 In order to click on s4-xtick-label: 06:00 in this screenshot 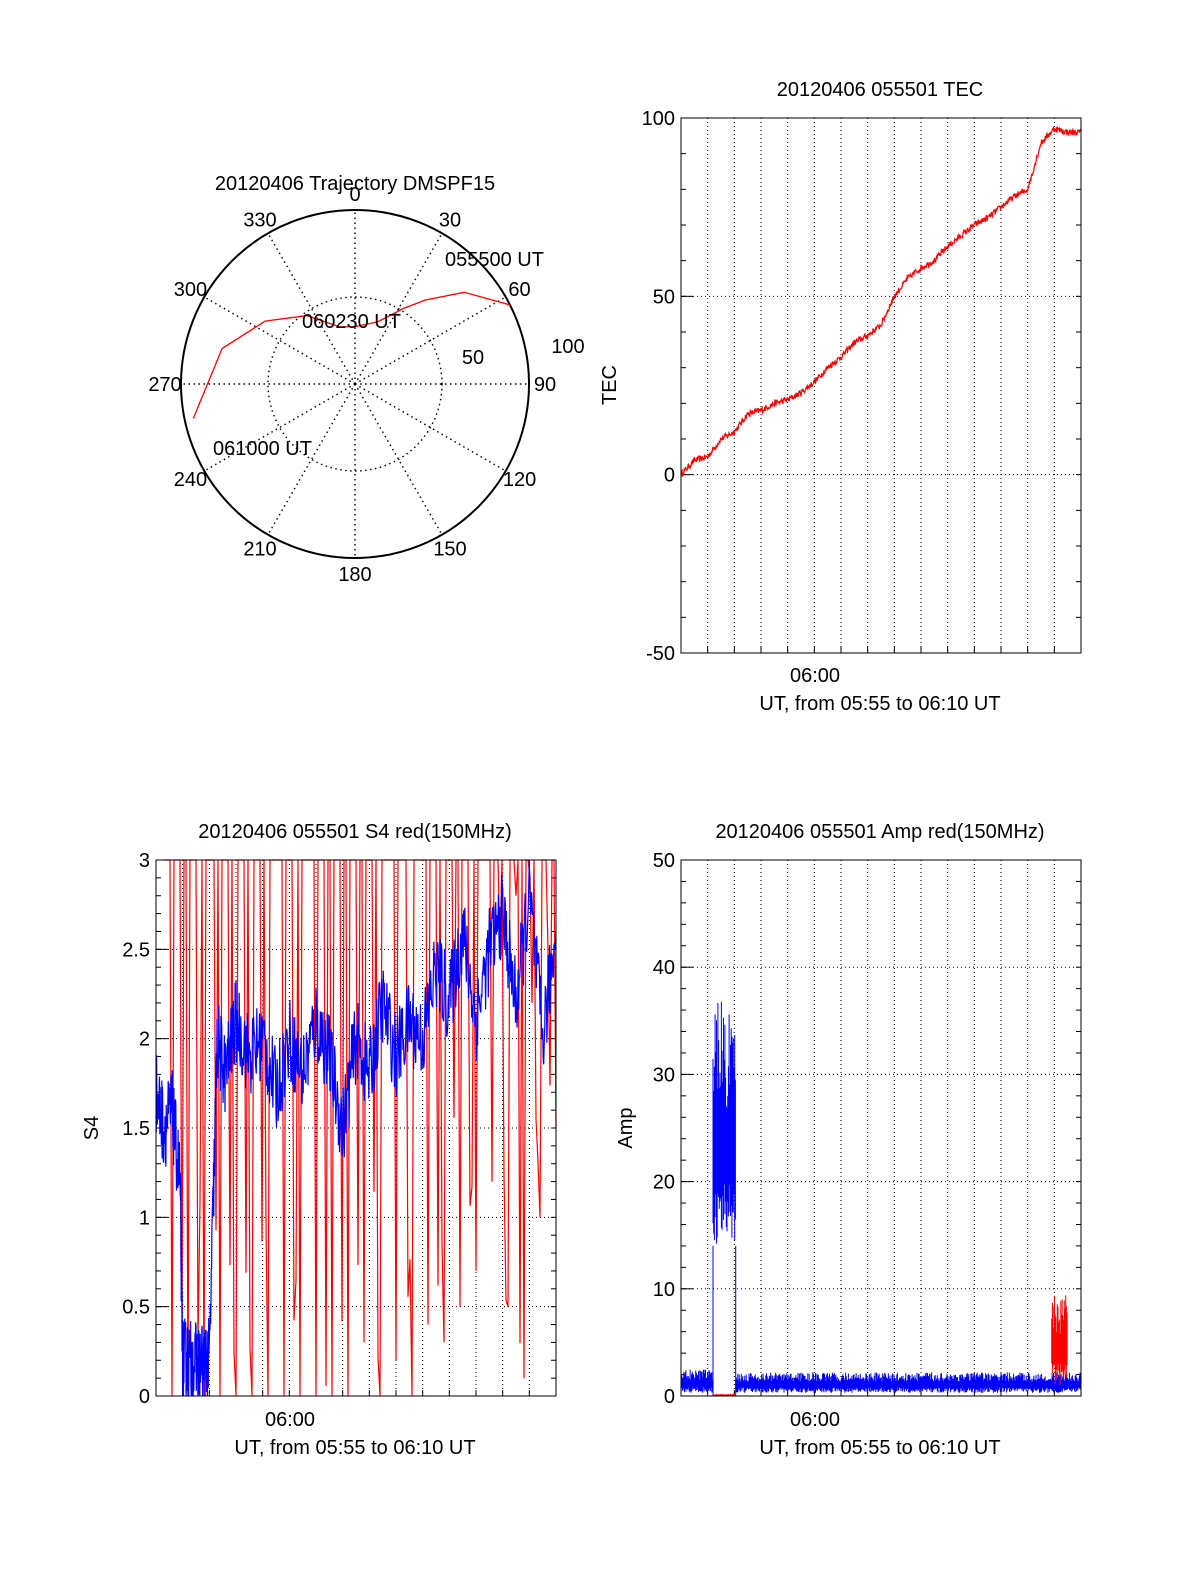, I will do `click(290, 1420)`.